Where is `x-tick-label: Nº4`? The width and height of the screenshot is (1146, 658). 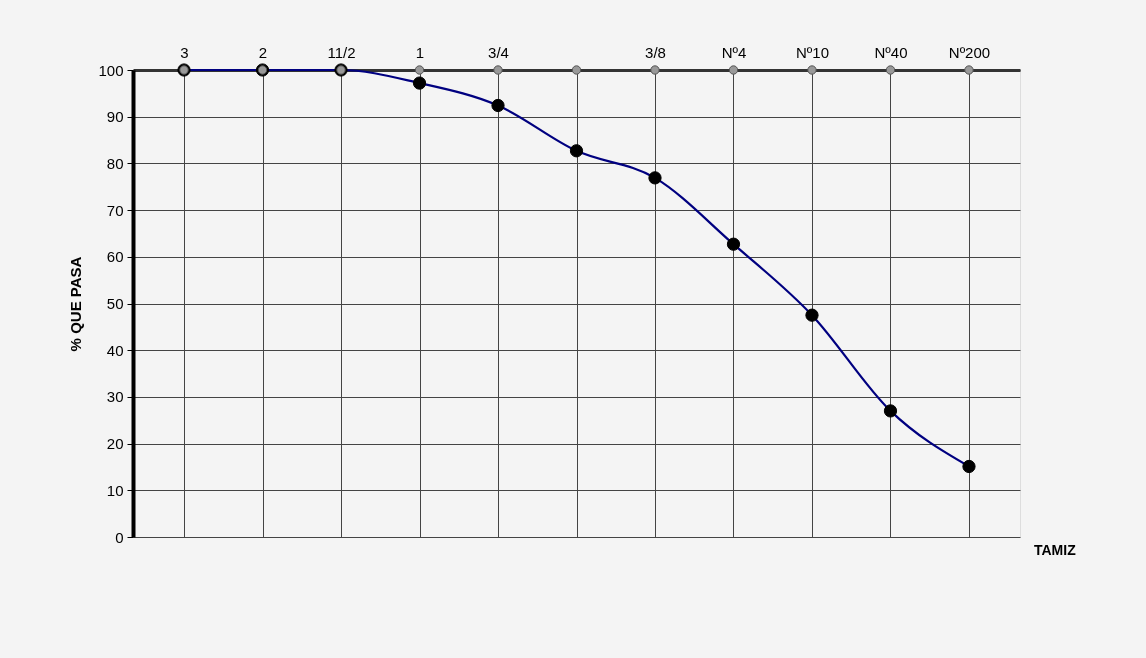 x-tick-label: Nº4 is located at coordinates (734, 52).